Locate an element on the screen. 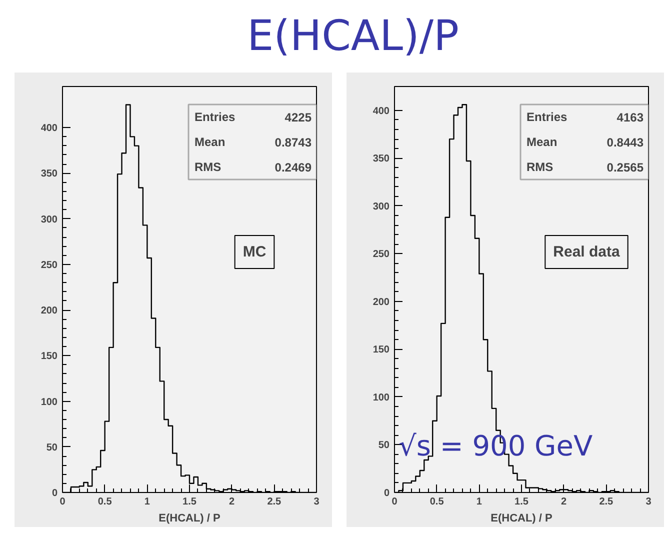 The height and width of the screenshot is (533, 668). annotation: 0.2469 is located at coordinates (293, 167).